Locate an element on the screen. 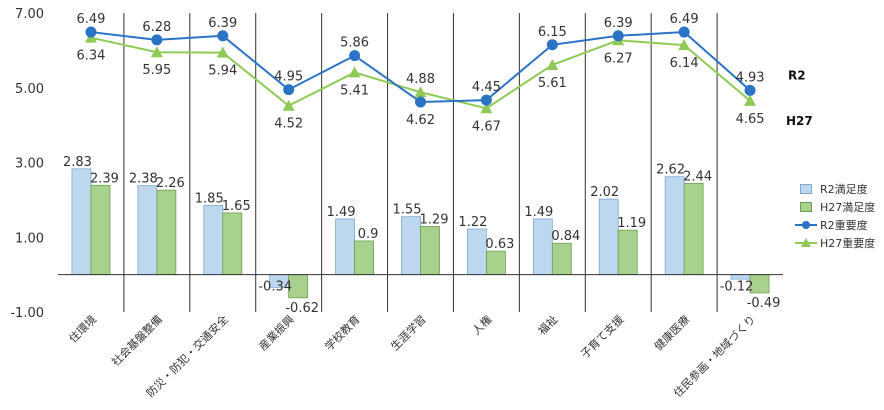  h27-importance-data-label: 5.41 is located at coordinates (354, 90).